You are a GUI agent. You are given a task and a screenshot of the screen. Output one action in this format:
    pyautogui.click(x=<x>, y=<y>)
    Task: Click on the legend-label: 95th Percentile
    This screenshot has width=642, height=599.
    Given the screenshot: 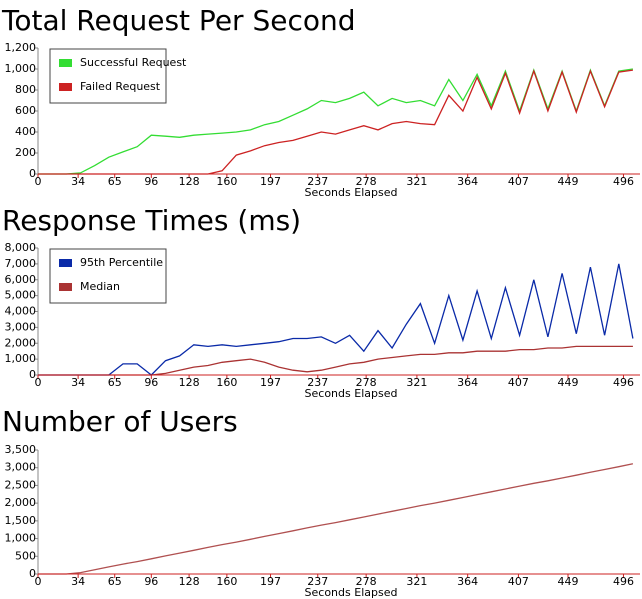 What is the action you would take?
    pyautogui.click(x=121, y=262)
    